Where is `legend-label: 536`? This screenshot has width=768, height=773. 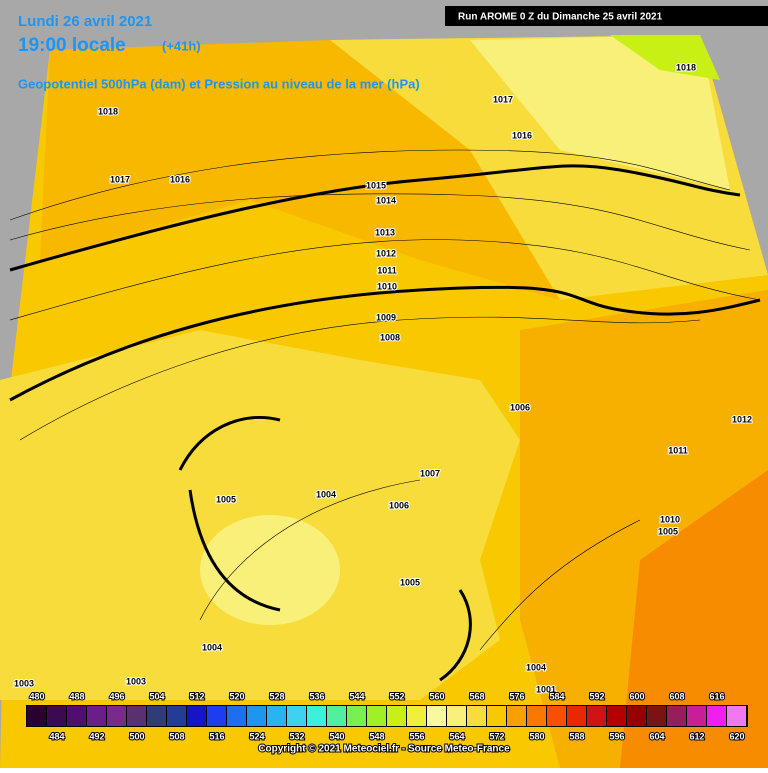
legend-label: 536 is located at coordinates (316, 696).